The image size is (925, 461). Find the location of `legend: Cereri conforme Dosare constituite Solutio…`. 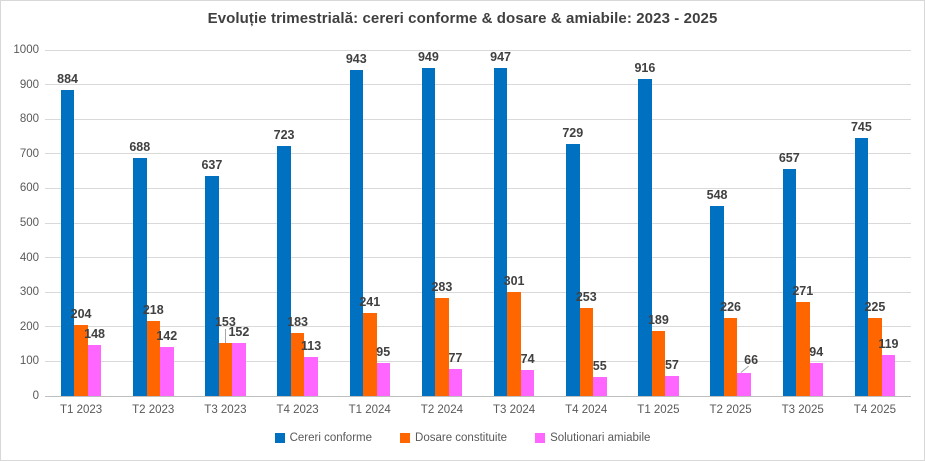

legend: Cereri conforme Dosare constituite Solutio… is located at coordinates (462, 438).